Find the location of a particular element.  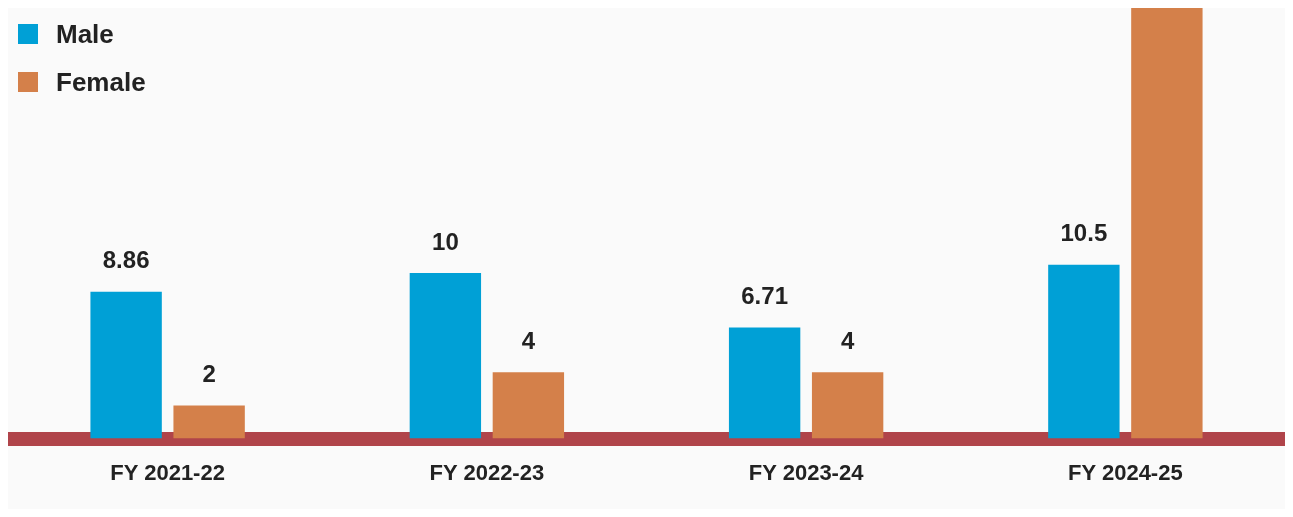

data-label: 2 is located at coordinates (209, 374).